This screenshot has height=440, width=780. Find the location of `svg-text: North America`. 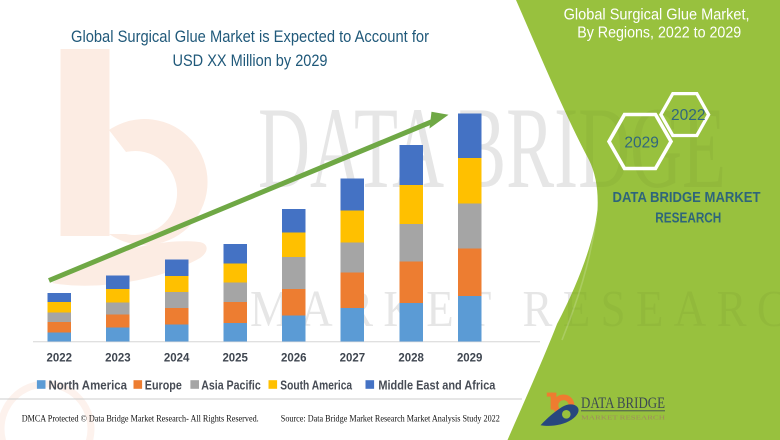

svg-text: North America is located at coordinates (88, 385).